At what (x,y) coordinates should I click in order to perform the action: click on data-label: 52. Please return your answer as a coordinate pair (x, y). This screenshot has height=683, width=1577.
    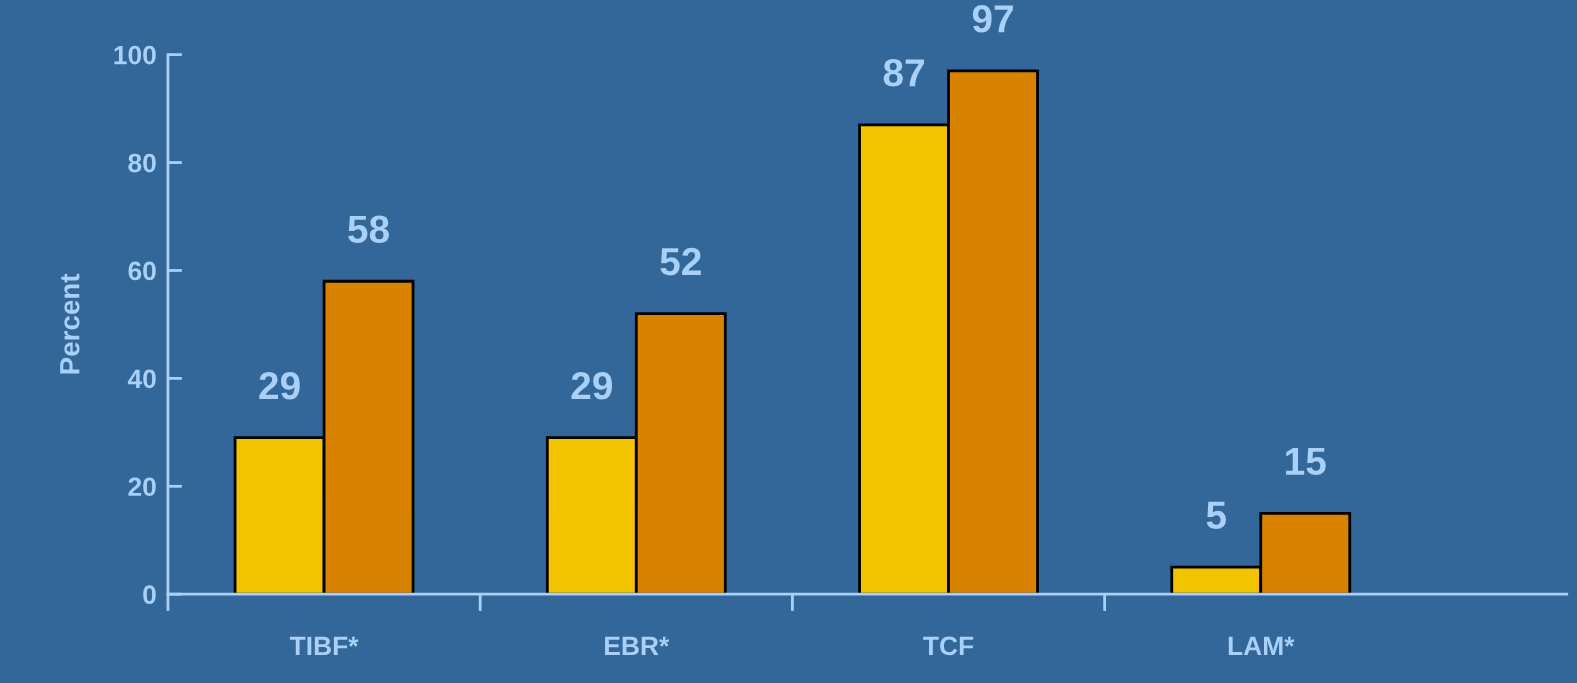
    Looking at the image, I should click on (680, 261).